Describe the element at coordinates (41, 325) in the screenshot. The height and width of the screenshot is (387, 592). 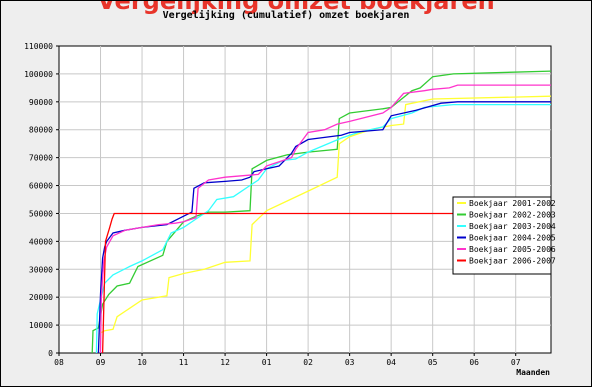
I see `y-tick-label-1: 10000` at that location.